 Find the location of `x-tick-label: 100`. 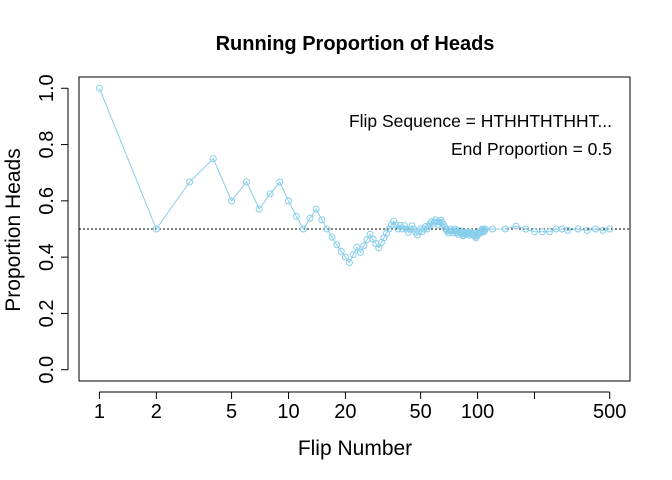

x-tick-label: 100 is located at coordinates (477, 412).